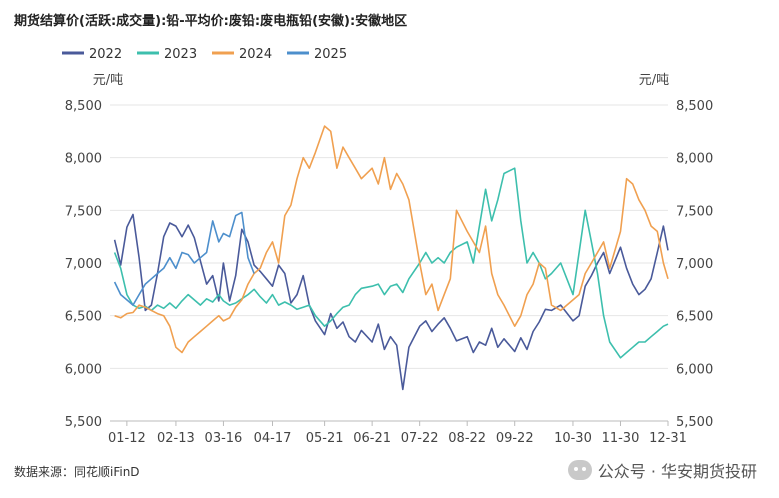  I want to click on y-tick-label-right: 7,500, so click(694, 211).